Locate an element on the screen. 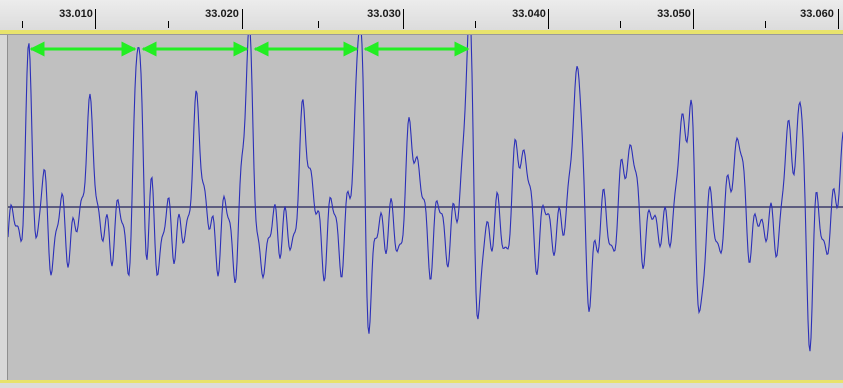  track-left-margin is located at coordinates (3, 207).